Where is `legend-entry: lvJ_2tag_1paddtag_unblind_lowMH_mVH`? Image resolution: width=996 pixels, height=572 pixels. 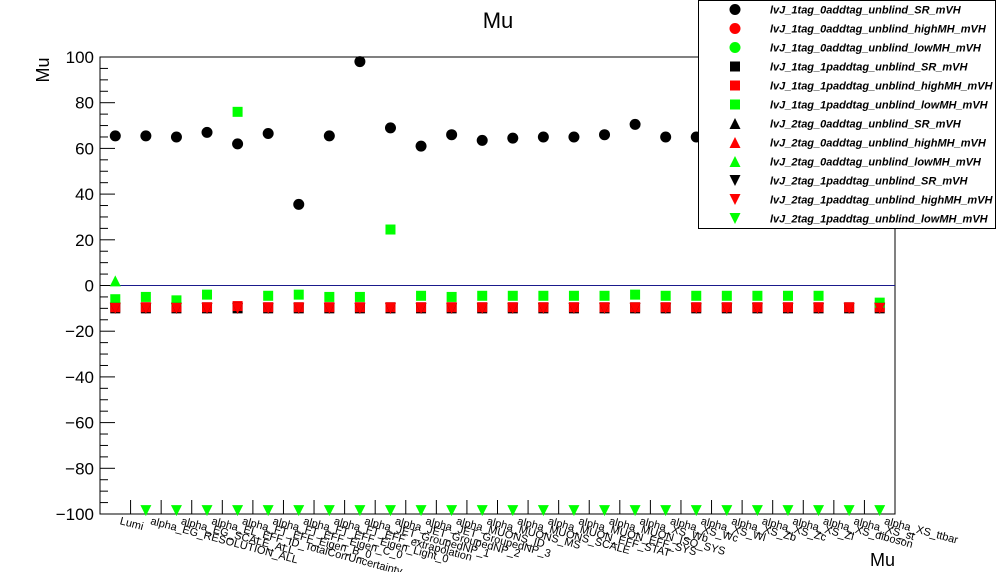 legend-entry: lvJ_2tag_1paddtag_unblind_lowMH_mVH is located at coordinates (879, 220).